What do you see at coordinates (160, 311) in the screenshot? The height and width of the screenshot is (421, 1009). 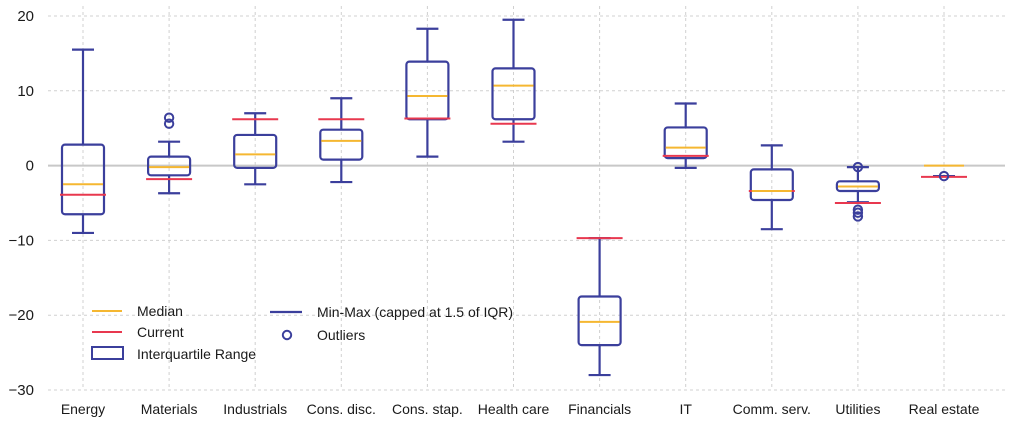 I see `legend-median-label: Median` at bounding box center [160, 311].